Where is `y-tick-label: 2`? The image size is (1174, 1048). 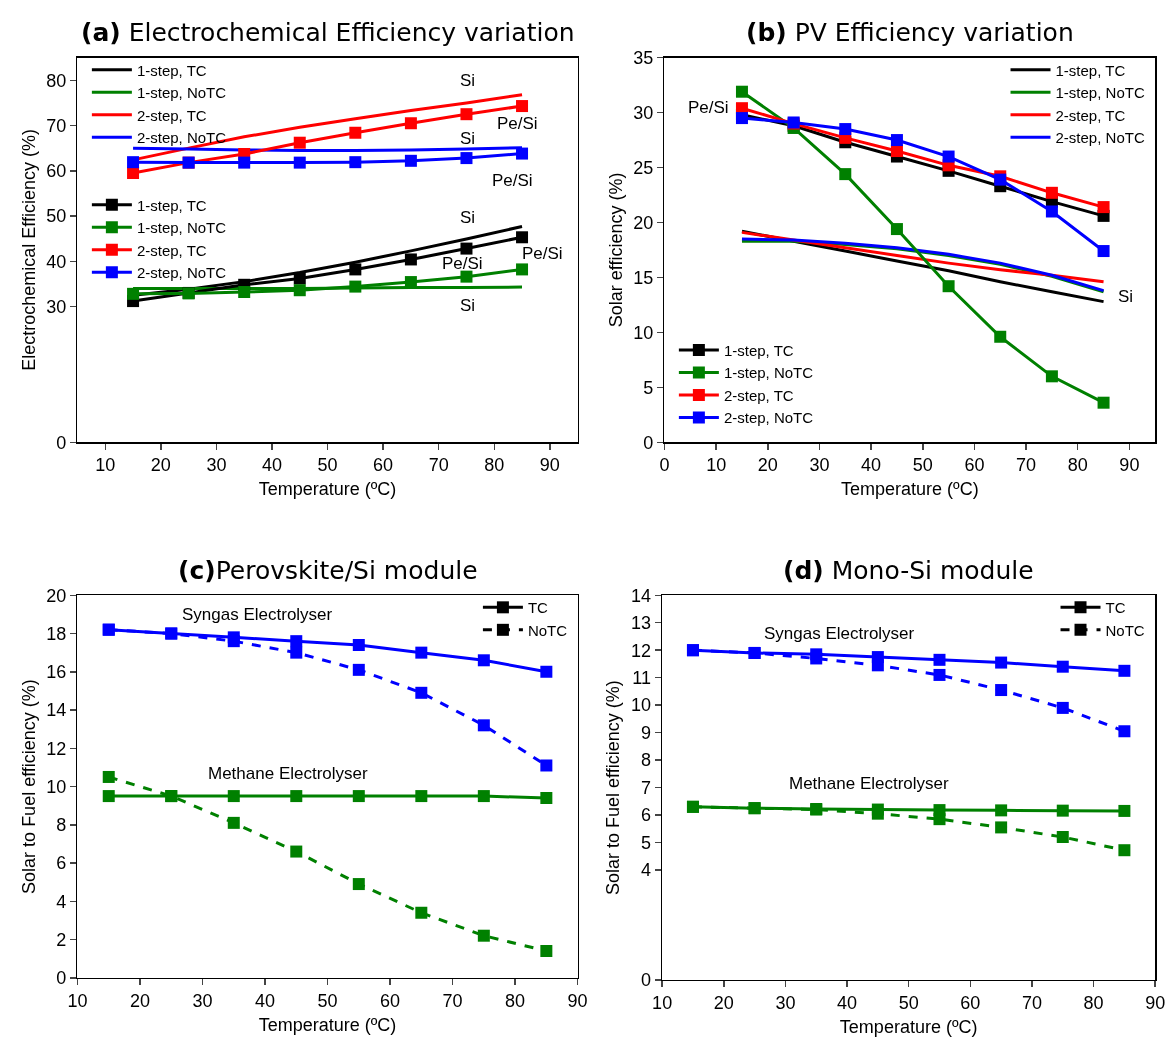 y-tick-label: 2 is located at coordinates (61, 939).